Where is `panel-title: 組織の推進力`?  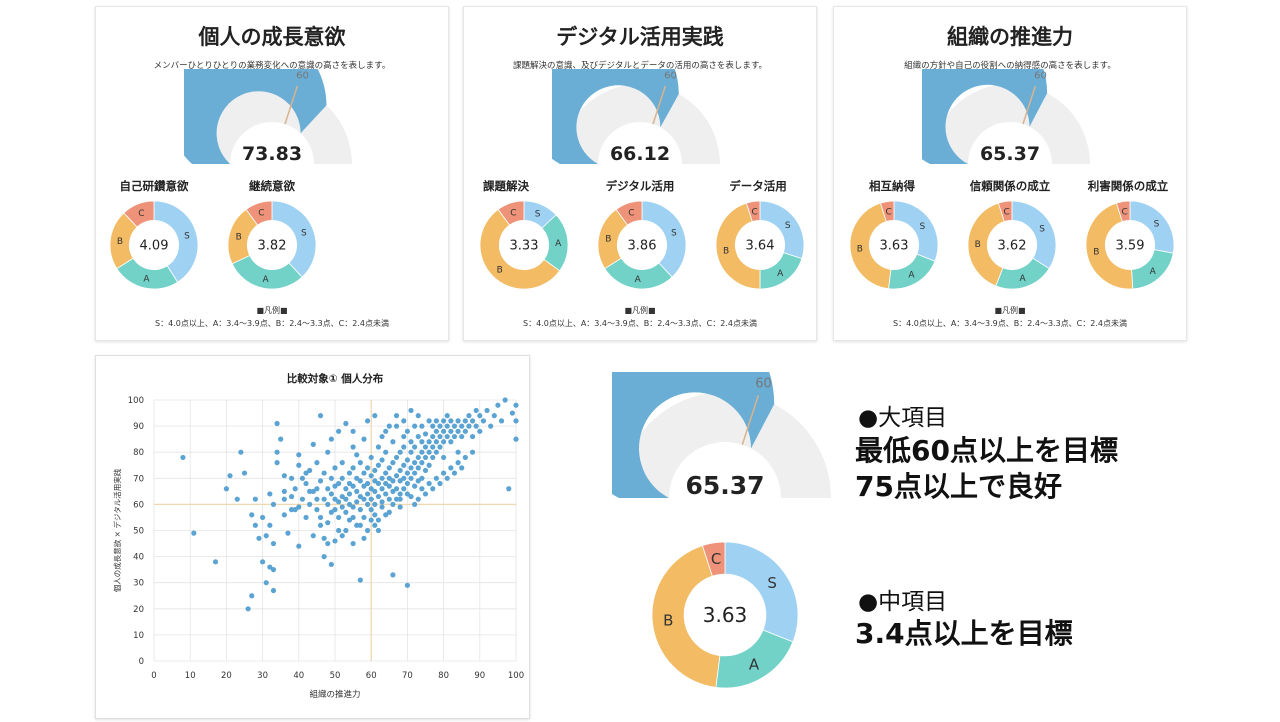
panel-title: 組織の推進力 is located at coordinates (1010, 37).